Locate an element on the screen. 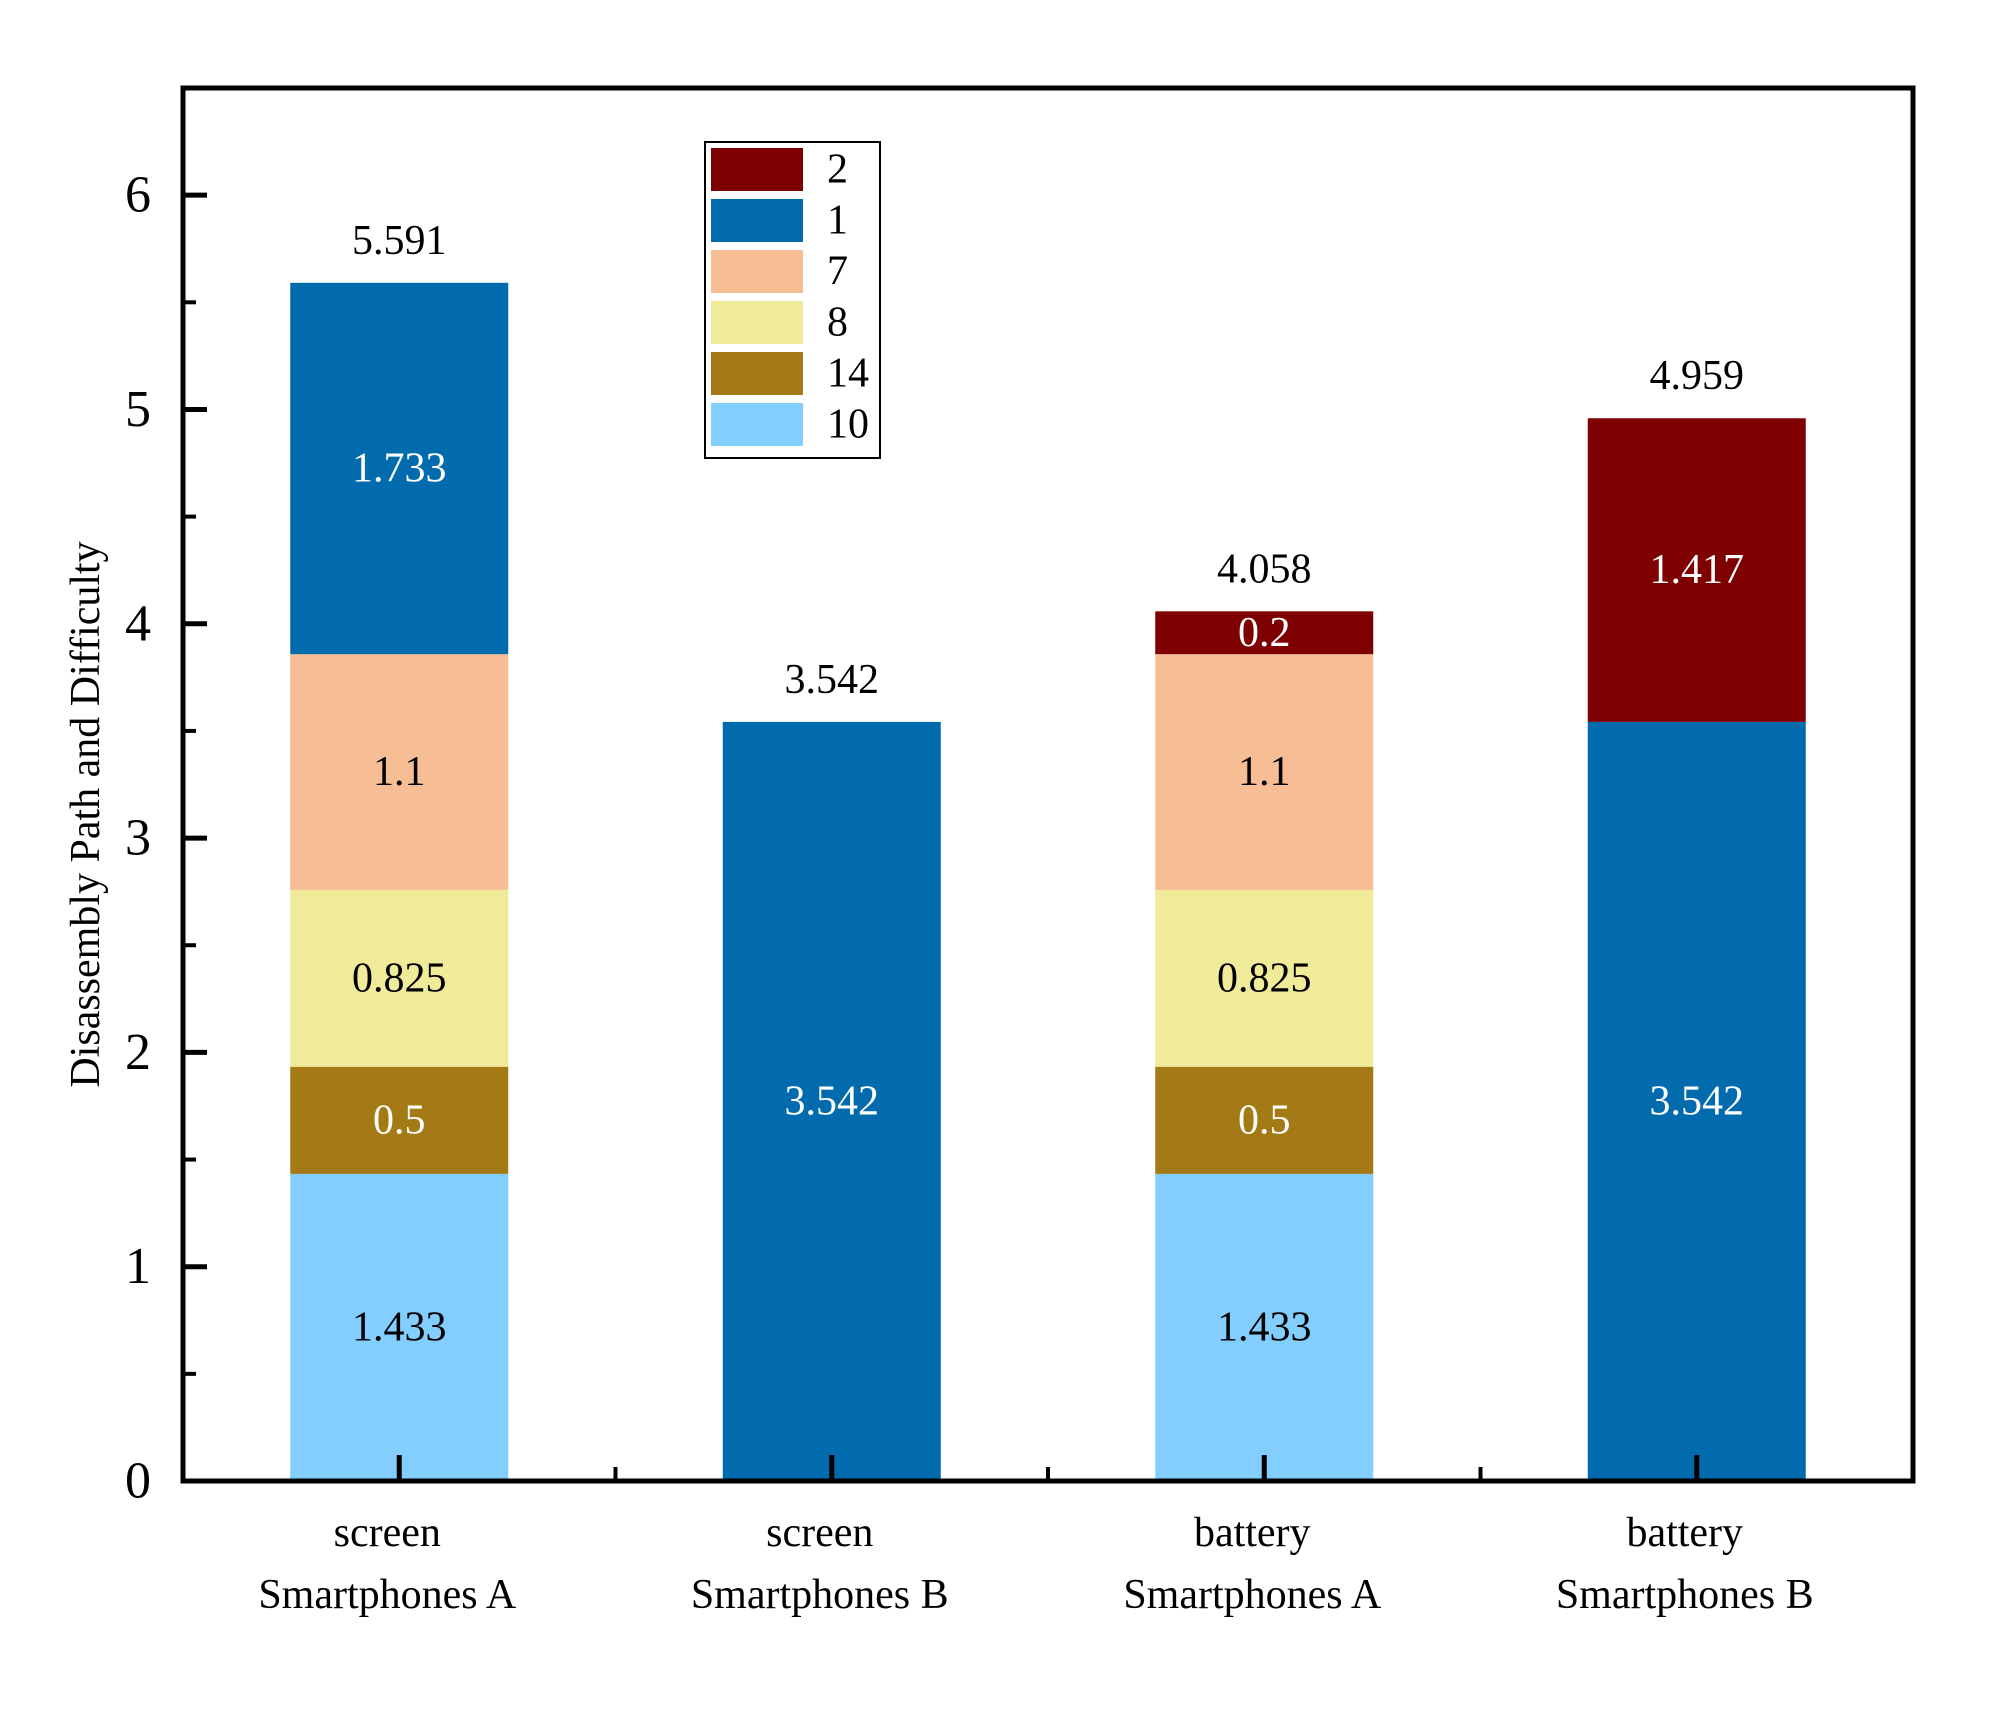  y-tick-label: 6 is located at coordinates (138, 195).